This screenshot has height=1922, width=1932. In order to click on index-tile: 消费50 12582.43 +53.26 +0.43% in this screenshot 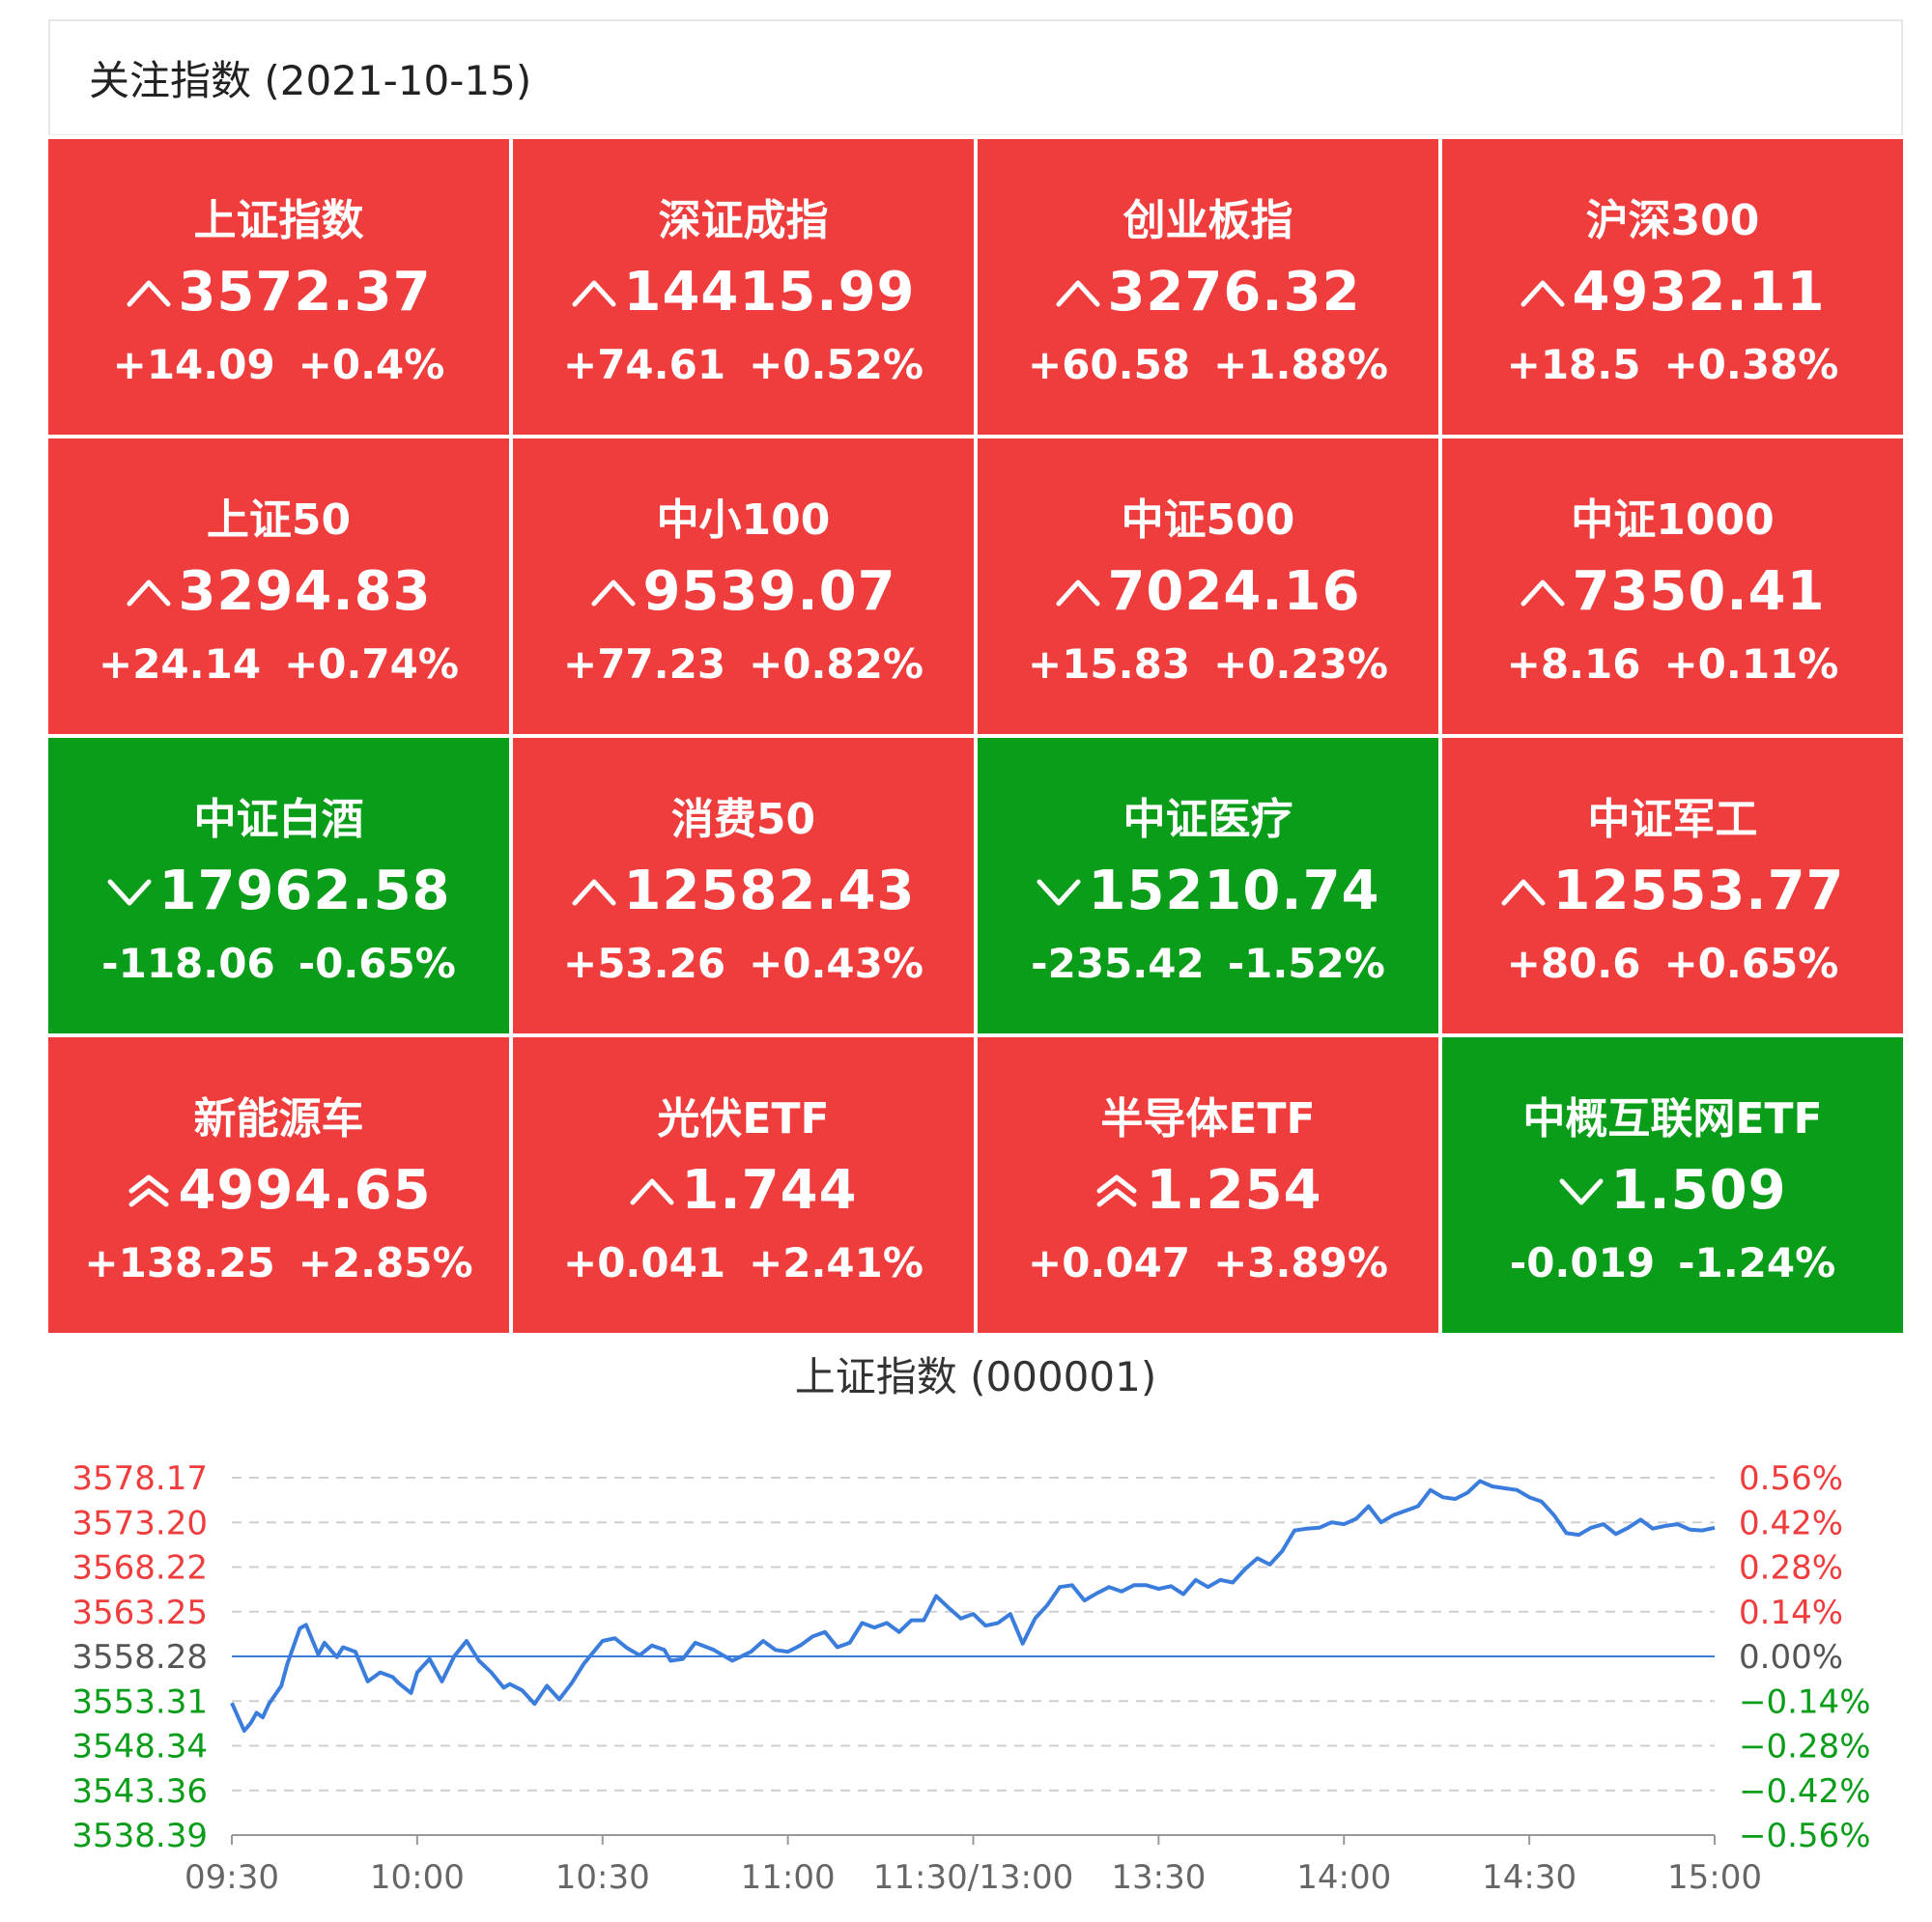, I will do `click(743, 885)`.